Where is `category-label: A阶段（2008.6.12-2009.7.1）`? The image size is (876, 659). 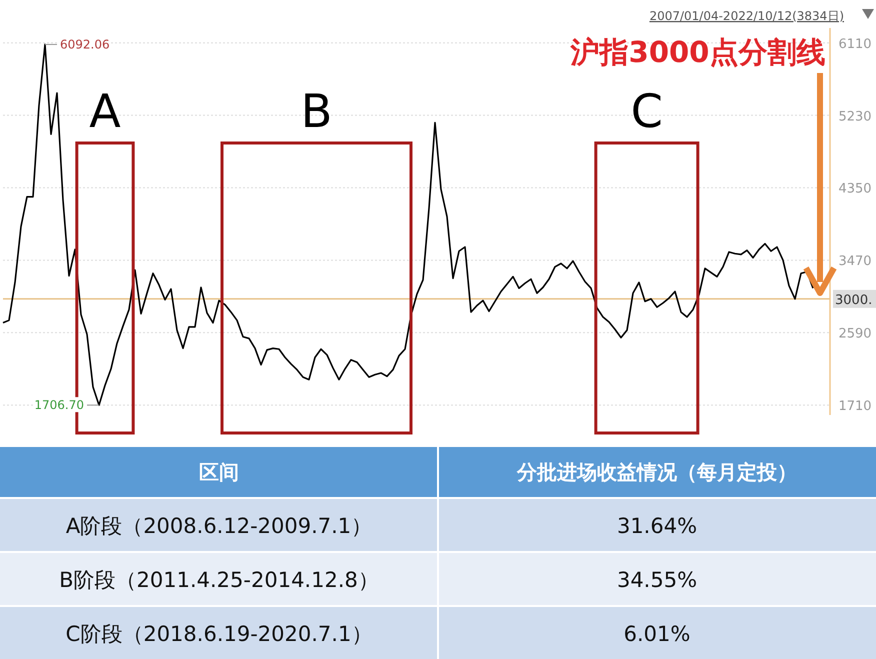
category-label: A阶段（2008.6.12-2009.7.1） is located at coordinates (219, 526).